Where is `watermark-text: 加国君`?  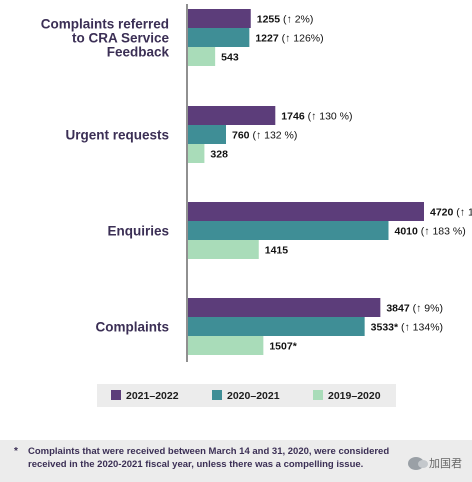 watermark-text: 加国君 is located at coordinates (445, 464).